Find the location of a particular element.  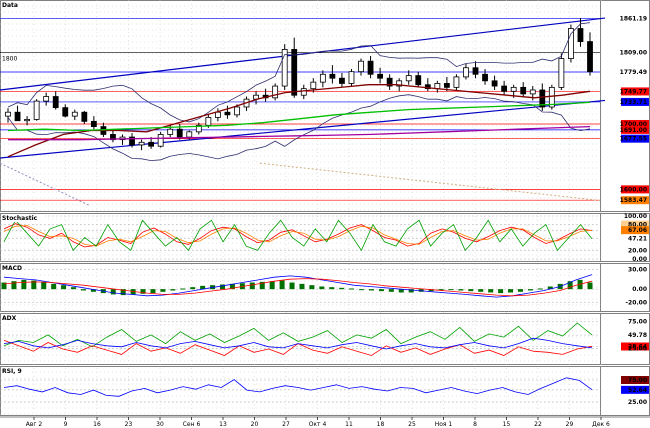

indicator-scale-label: 52.64 is located at coordinates (637, 390).